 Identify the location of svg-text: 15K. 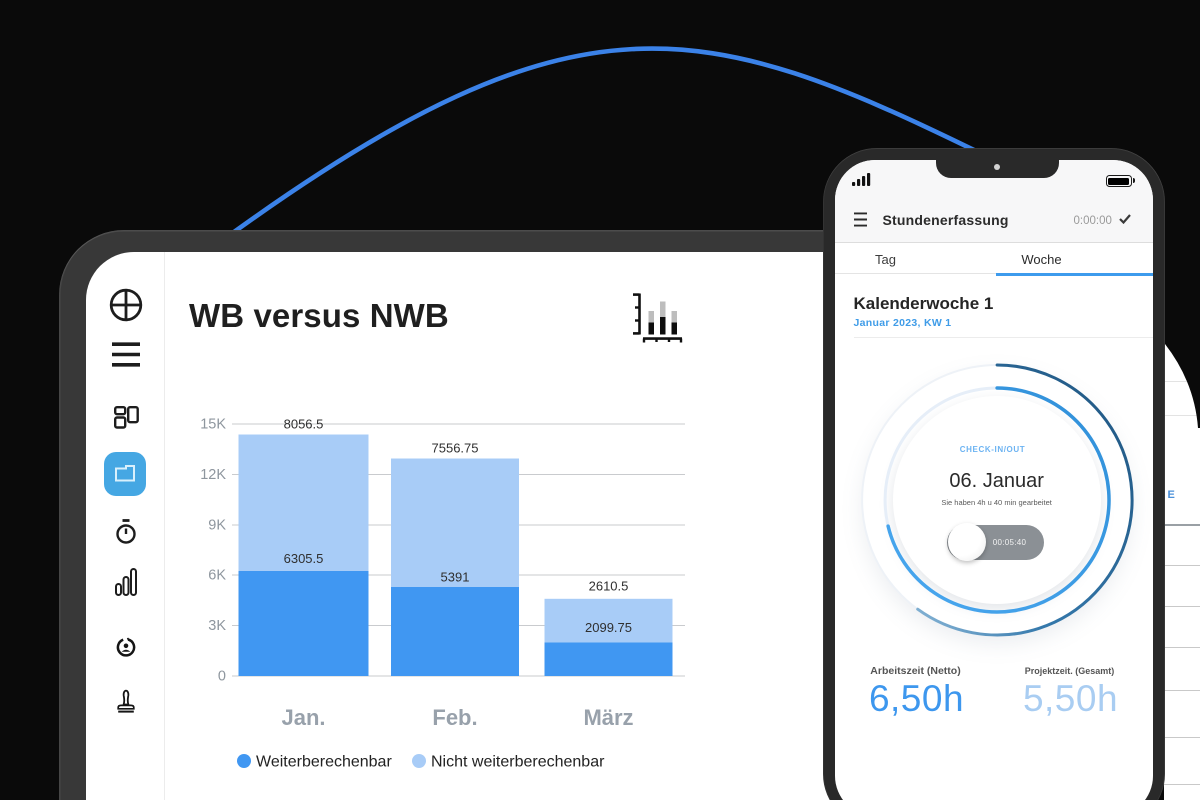
(213, 425).